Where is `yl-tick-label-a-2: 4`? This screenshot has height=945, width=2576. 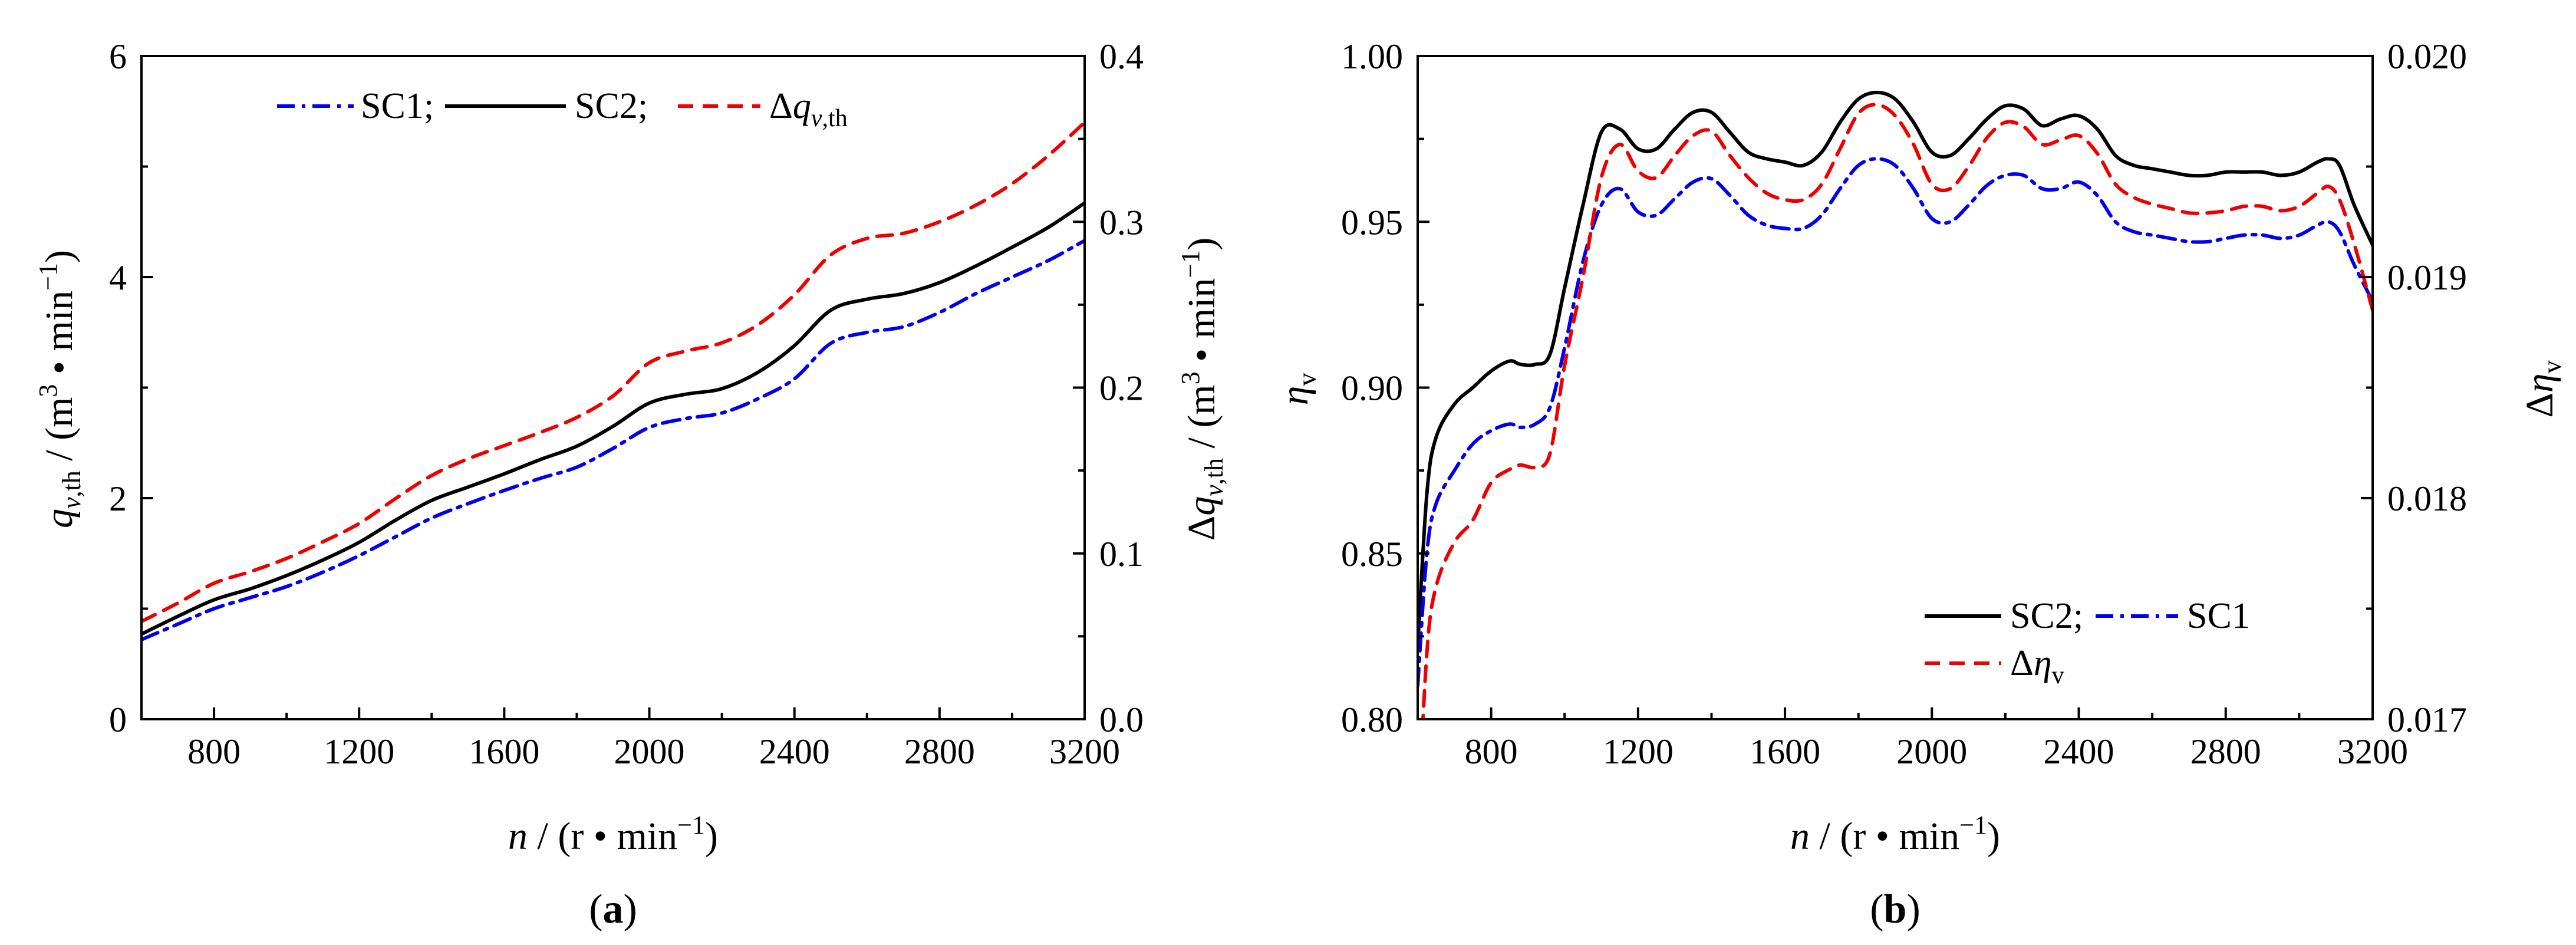
yl-tick-label-a-2: 4 is located at coordinates (118, 277).